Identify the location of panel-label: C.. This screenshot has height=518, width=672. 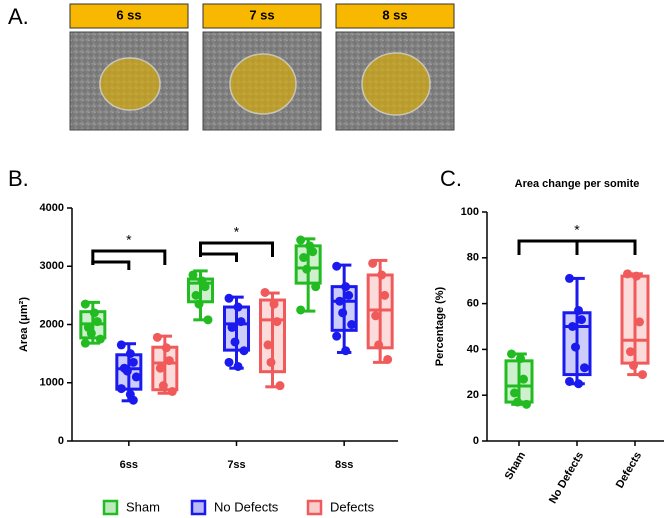
(451, 178).